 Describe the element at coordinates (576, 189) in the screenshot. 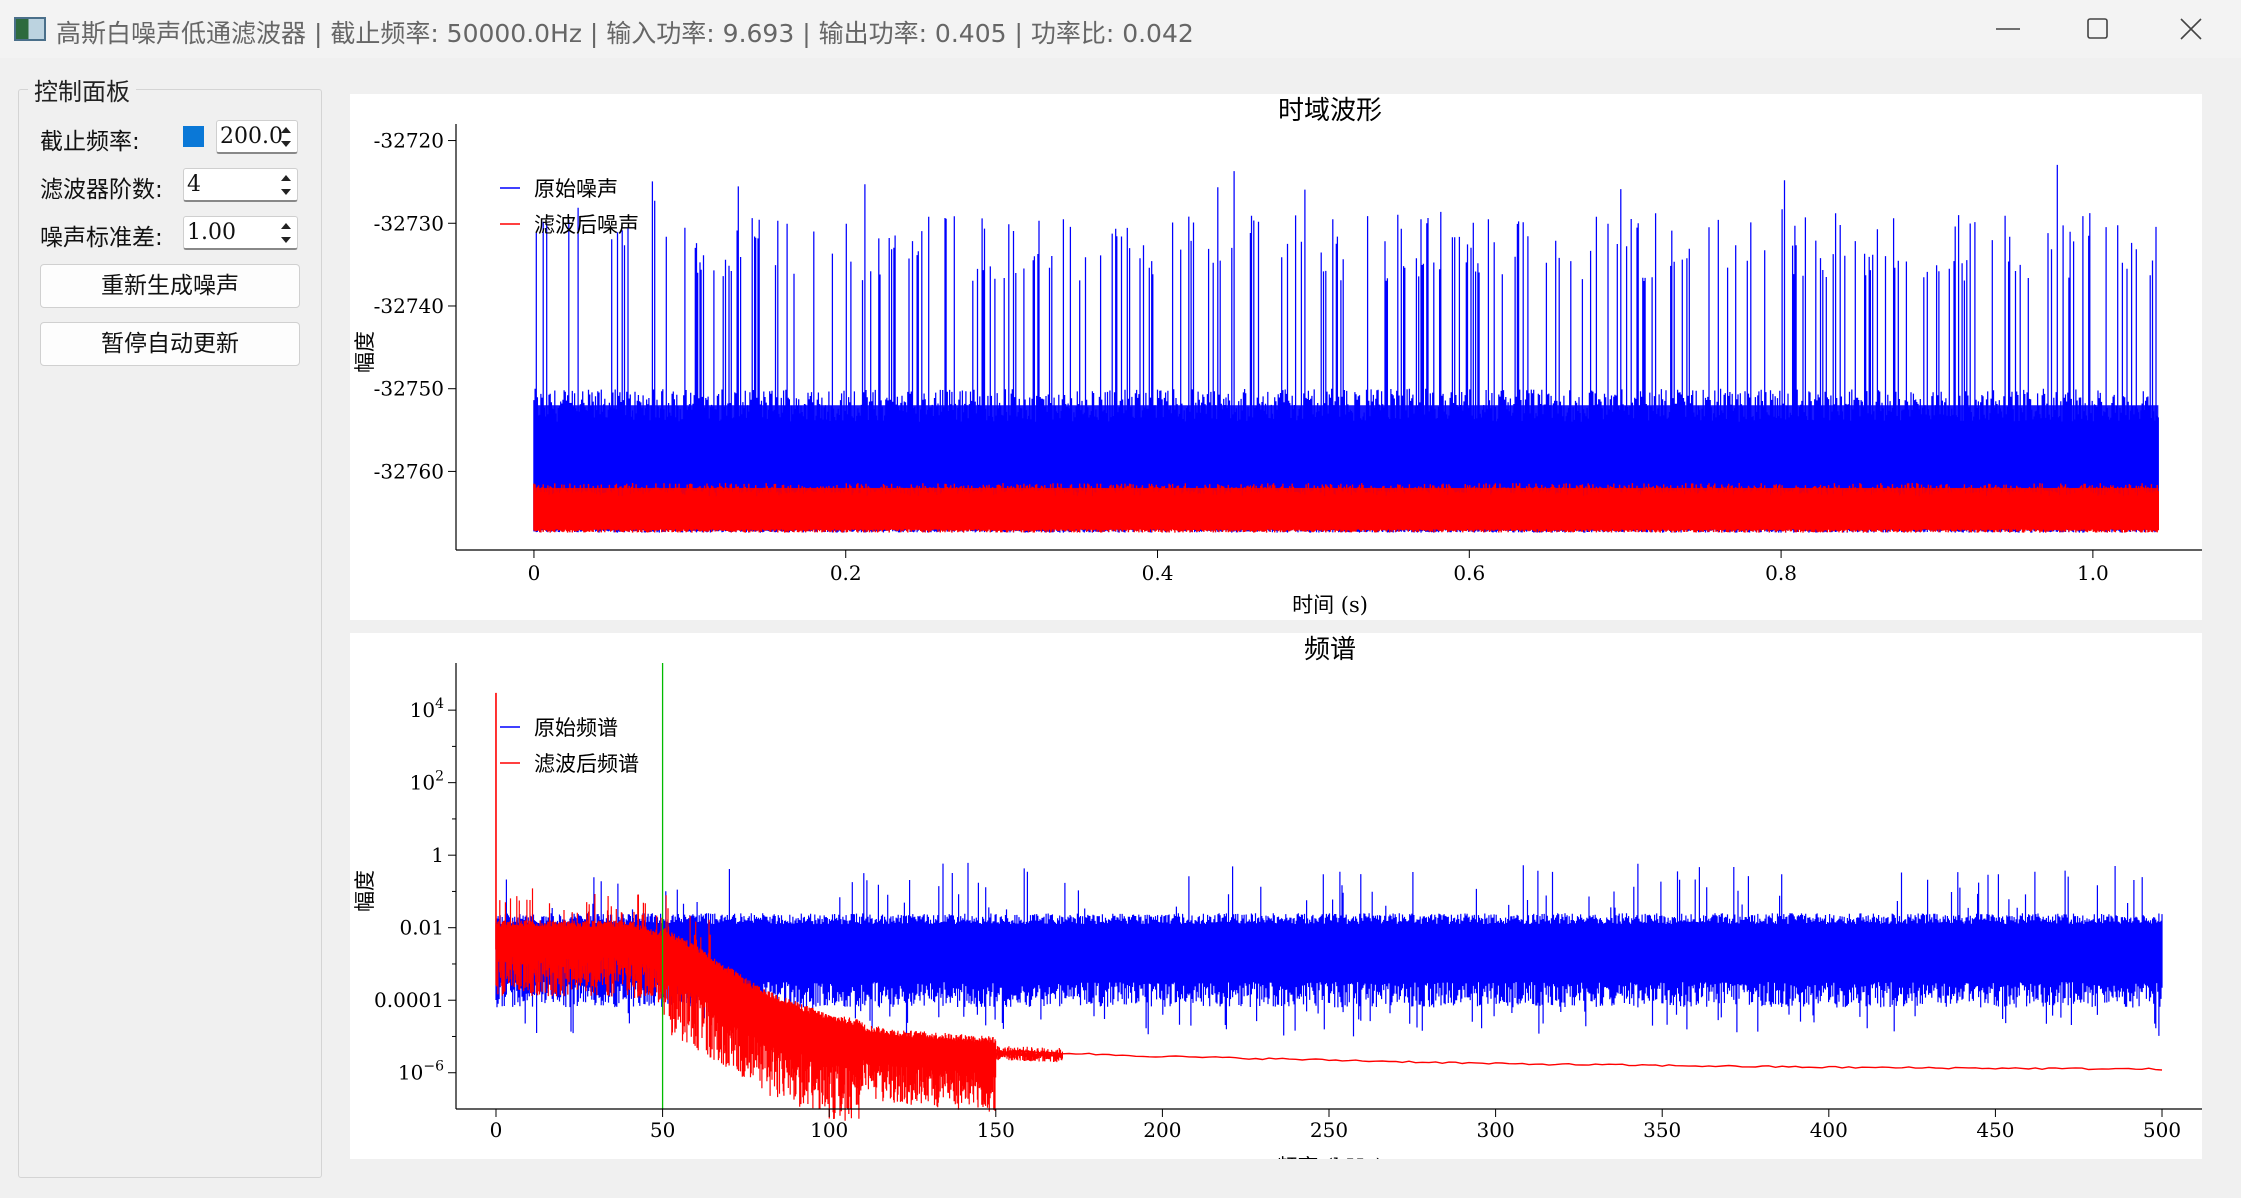

I see `legend-label: 原始噪声` at that location.